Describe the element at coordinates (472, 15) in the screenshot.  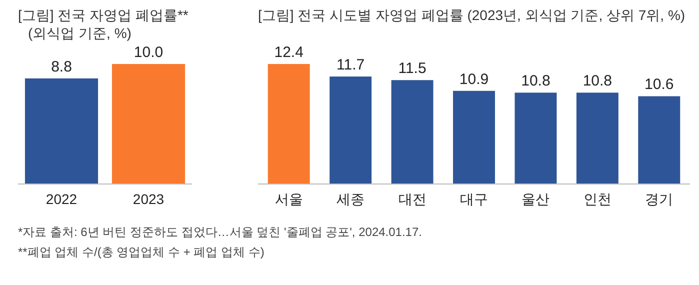
I see `chart-title: [그림] 전국 시도별 자영업 폐업률 (2023년, 외식업 기준, 상위 7위, %)` at that location.